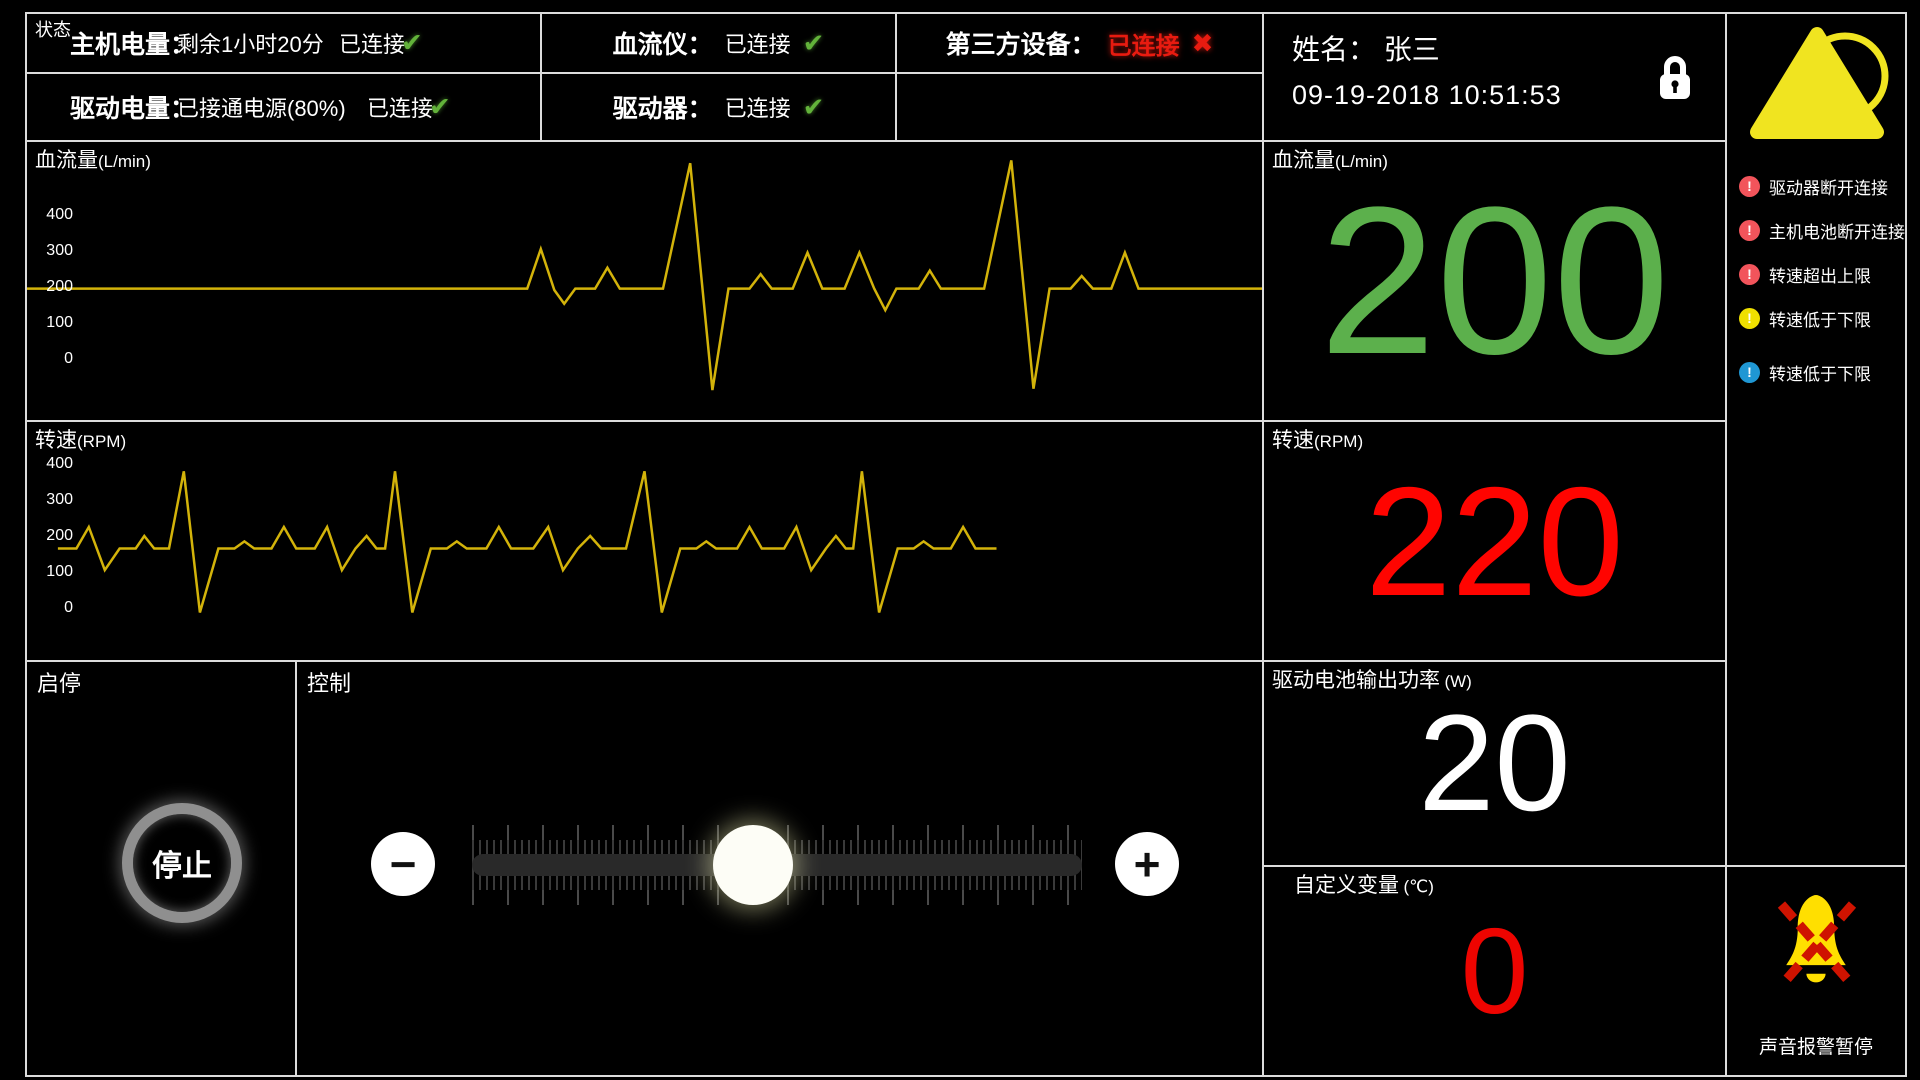 The width and height of the screenshot is (1920, 1080). Describe the element at coordinates (1364, 885) in the screenshot. I see `custom-readout-title: 自定义变量 (℃)` at that location.